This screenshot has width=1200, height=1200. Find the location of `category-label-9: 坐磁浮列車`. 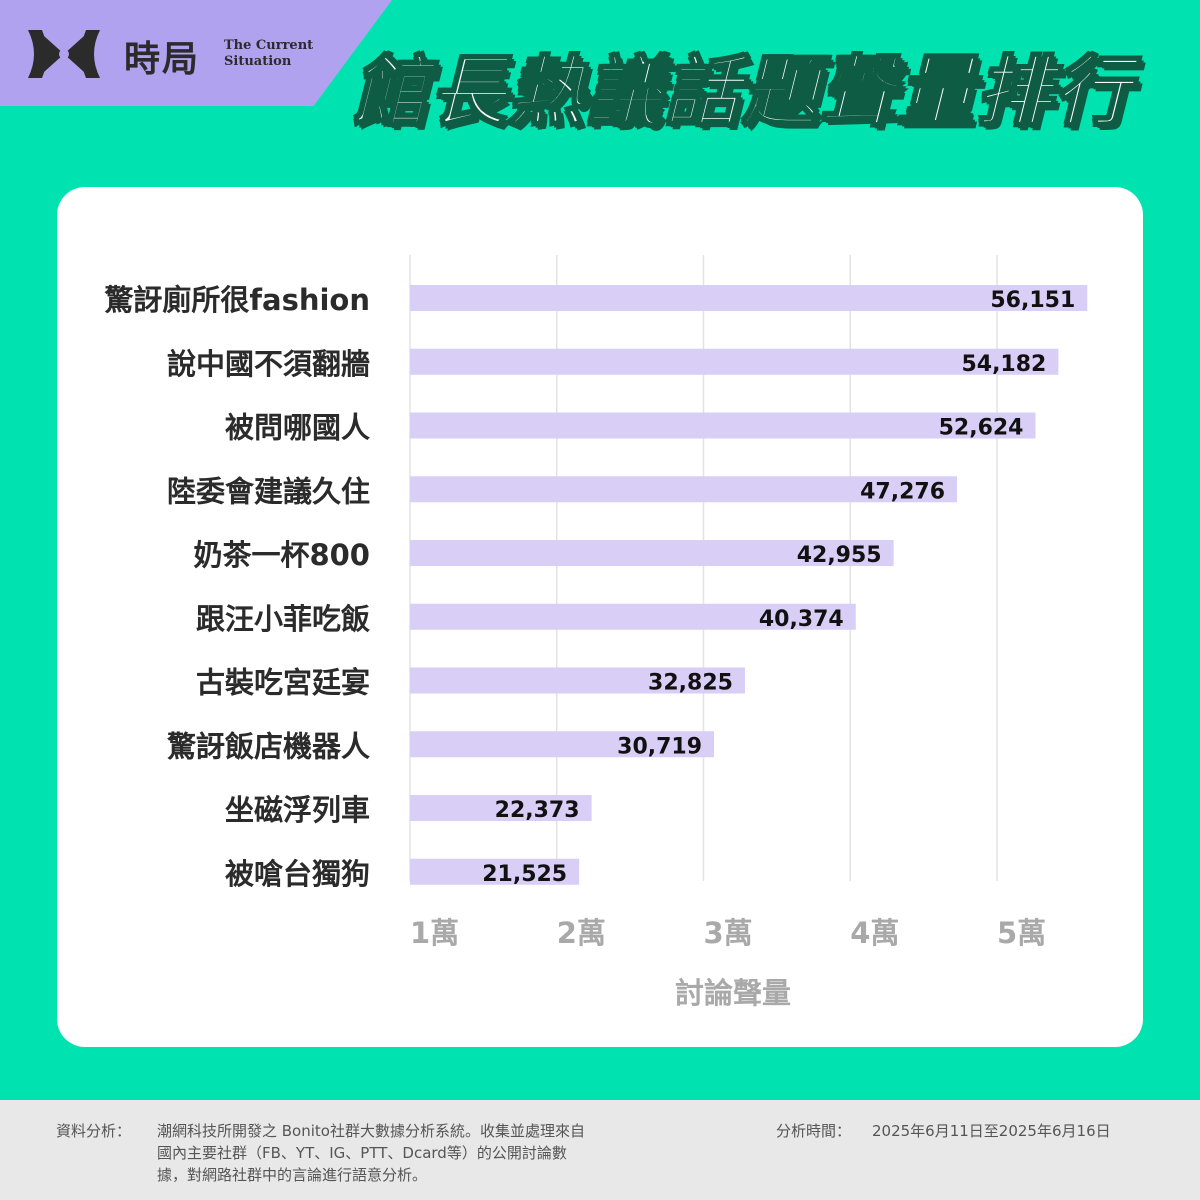

category-label-9: 坐磁浮列車 is located at coordinates (297, 810).